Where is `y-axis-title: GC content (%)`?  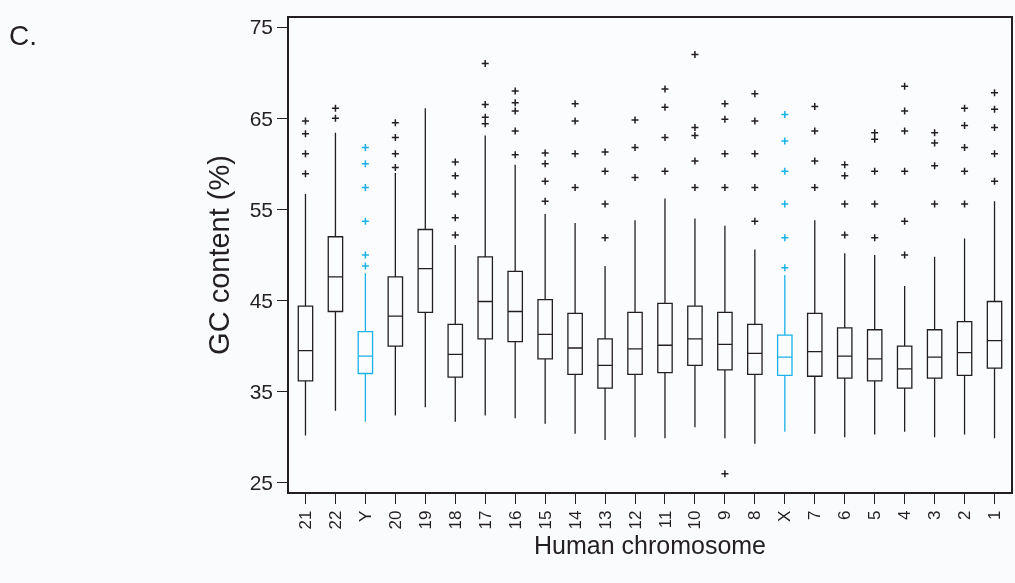 y-axis-title: GC content (%) is located at coordinates (218, 255).